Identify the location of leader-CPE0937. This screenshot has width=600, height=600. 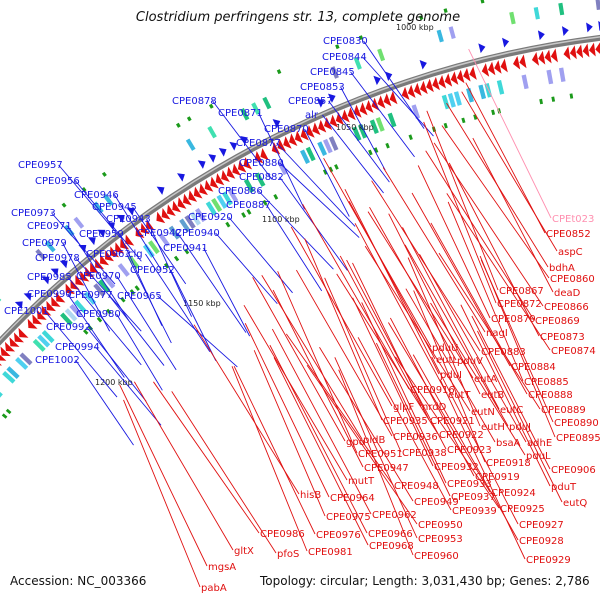
(413, 419).